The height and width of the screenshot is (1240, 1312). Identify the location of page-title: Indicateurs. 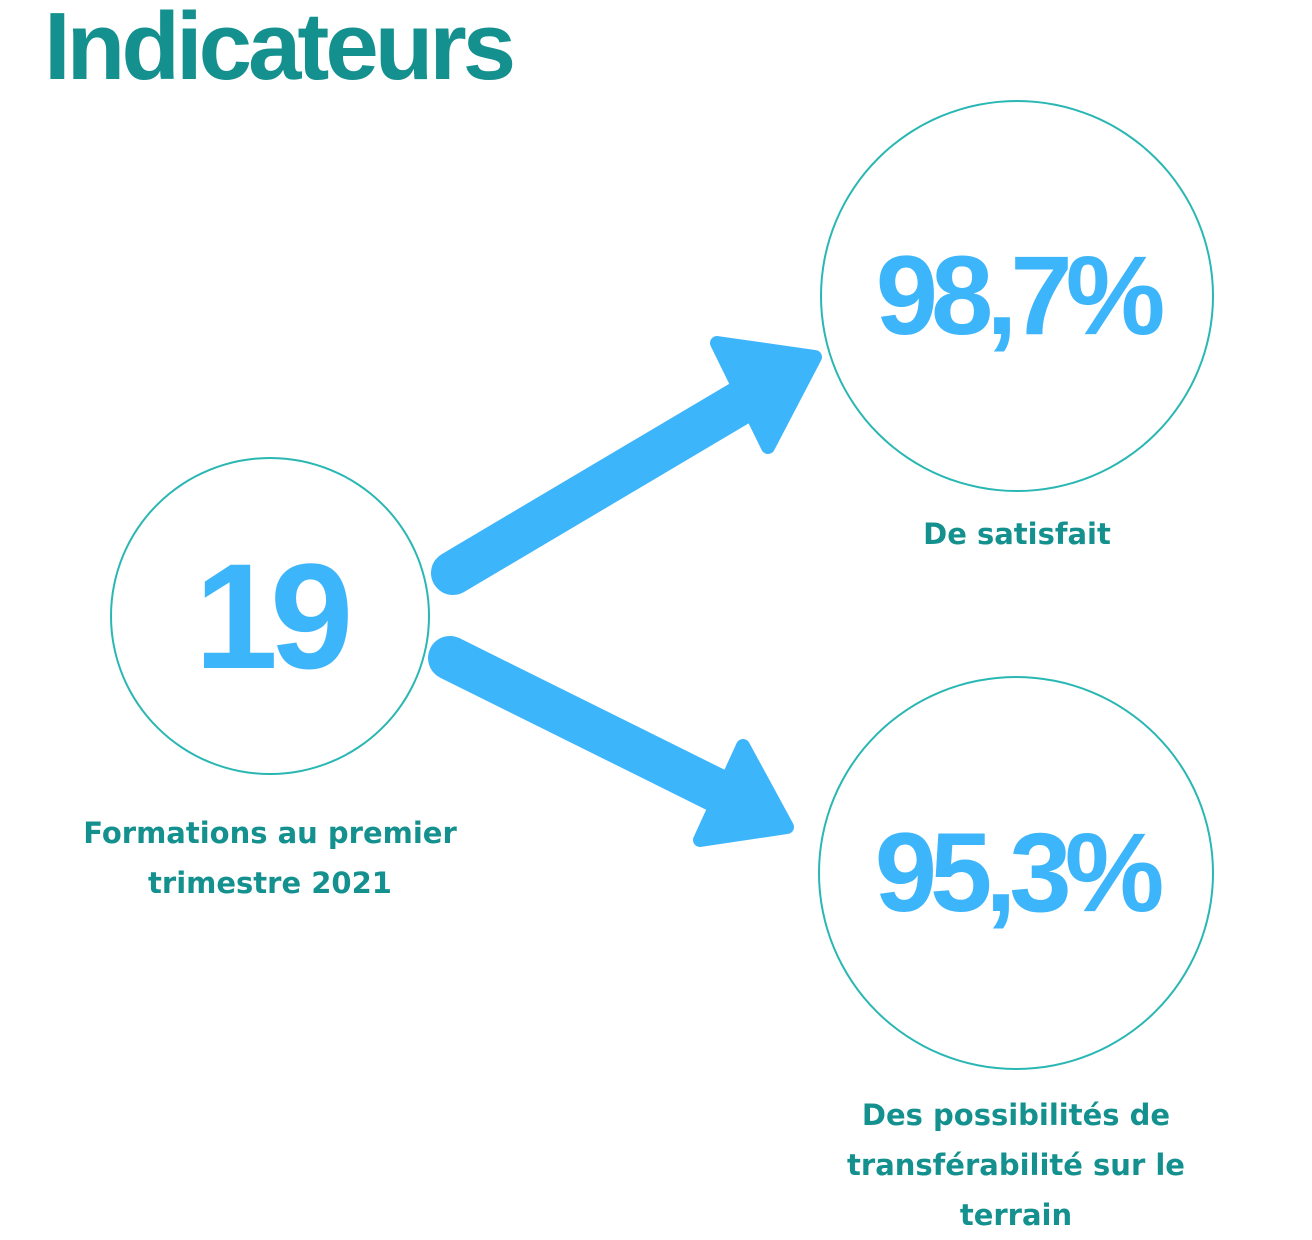
(280, 50).